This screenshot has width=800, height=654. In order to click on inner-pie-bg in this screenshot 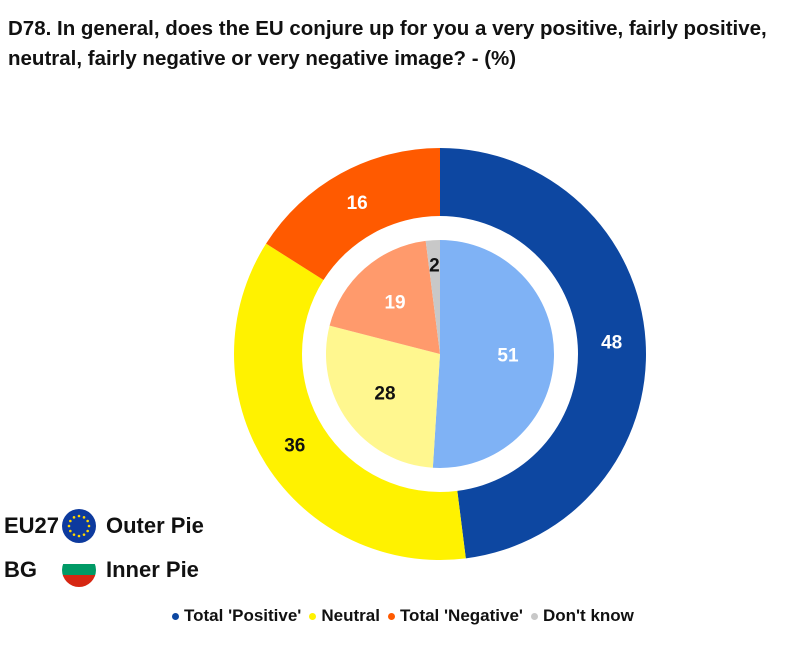, I will do `click(440, 354)`.